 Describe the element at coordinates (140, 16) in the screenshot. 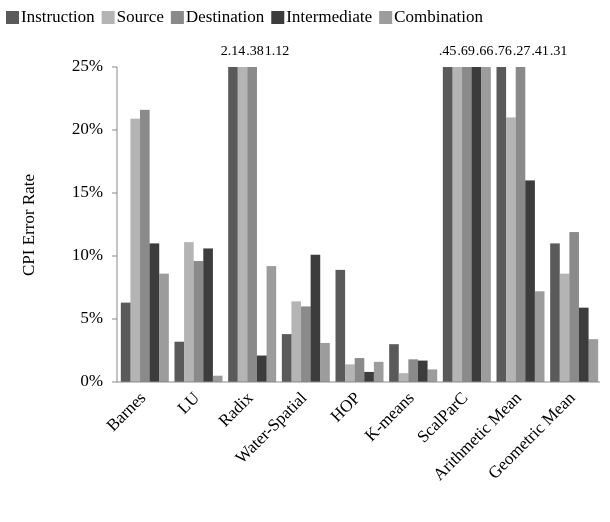

I see `legend-label: Source` at that location.